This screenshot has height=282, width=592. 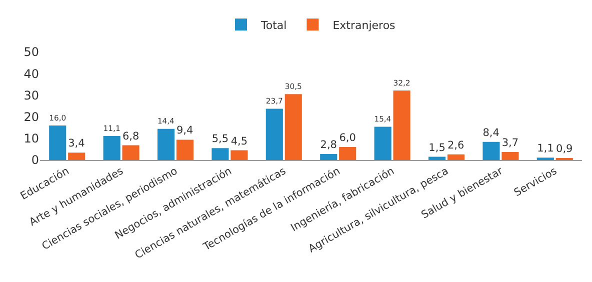 I want to click on y-tick-label: 50, so click(x=31, y=52).